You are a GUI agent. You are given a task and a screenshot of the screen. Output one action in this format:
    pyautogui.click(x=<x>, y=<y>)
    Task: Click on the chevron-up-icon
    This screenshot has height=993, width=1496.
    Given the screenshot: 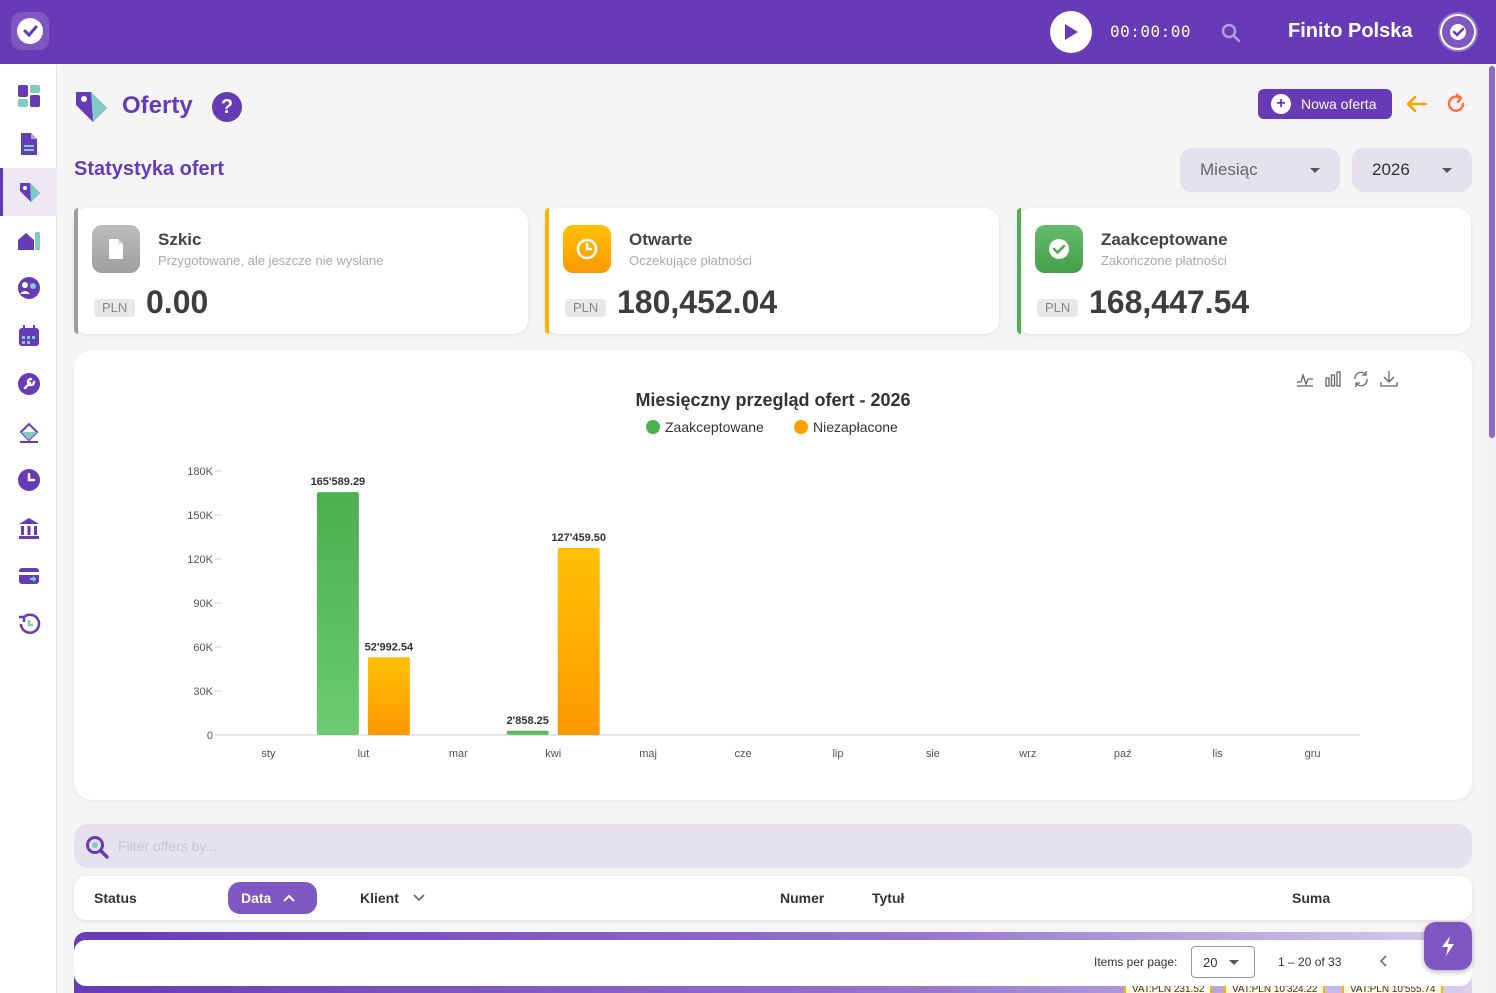 What is the action you would take?
    pyautogui.click(x=289, y=898)
    